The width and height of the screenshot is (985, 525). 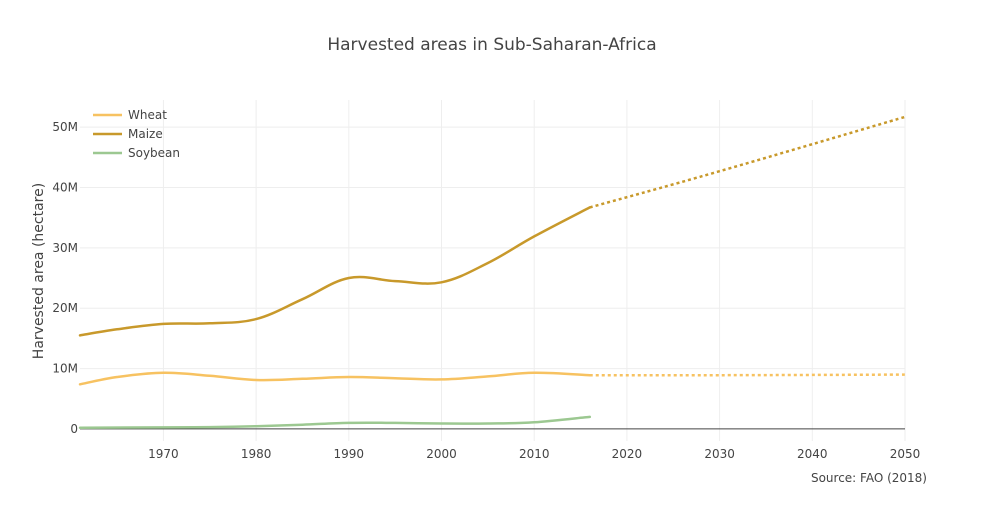 What do you see at coordinates (65, 369) in the screenshot?
I see `y-tick-label: 10M` at bounding box center [65, 369].